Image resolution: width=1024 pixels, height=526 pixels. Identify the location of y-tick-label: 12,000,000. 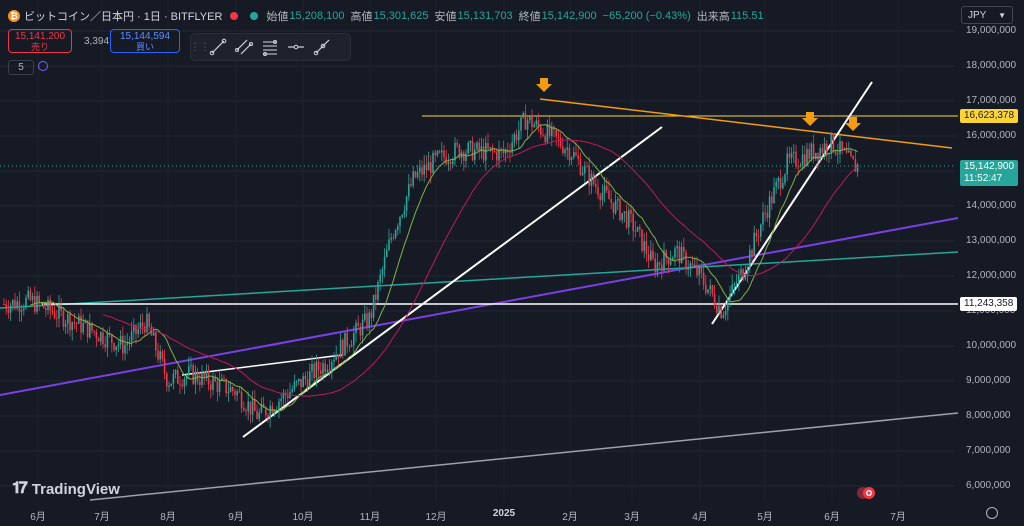
(991, 275).